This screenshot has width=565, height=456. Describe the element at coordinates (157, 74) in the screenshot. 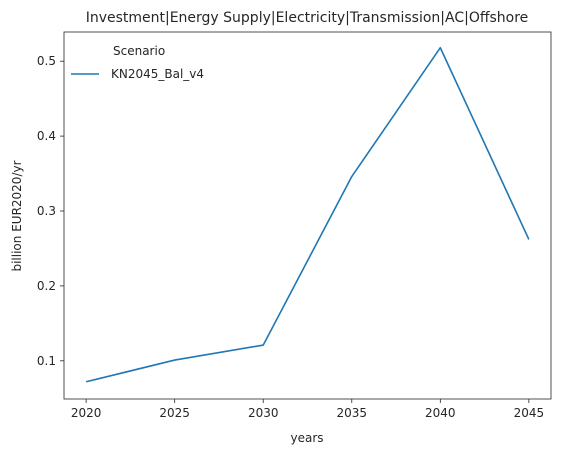

I see `legend-entry-label: KN2045_Bal_v4` at that location.